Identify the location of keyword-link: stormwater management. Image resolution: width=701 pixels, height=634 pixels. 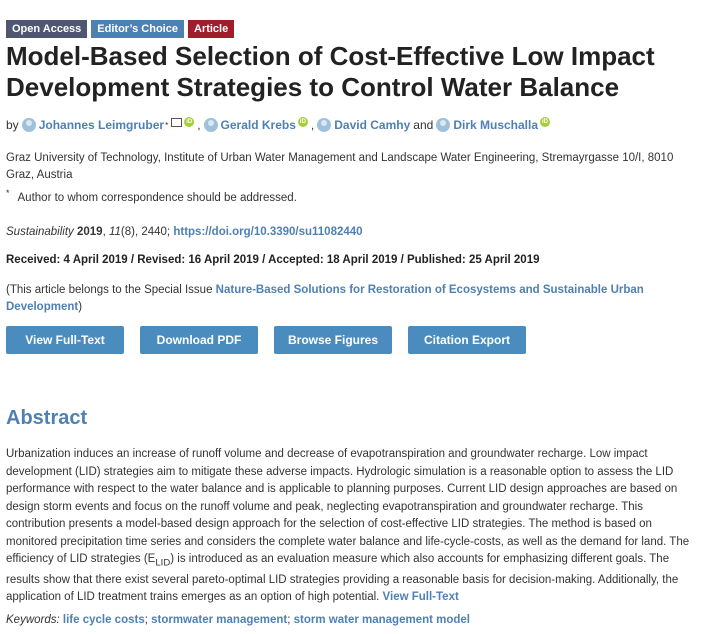
(219, 620).